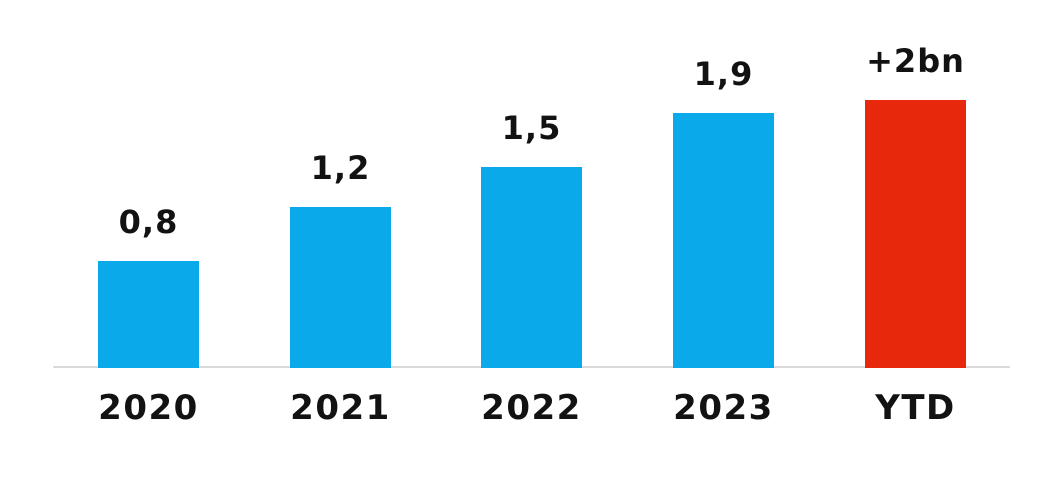 The height and width of the screenshot is (480, 1064). Describe the element at coordinates (915, 61) in the screenshot. I see `bar-value-label-ytd: +2bn` at that location.